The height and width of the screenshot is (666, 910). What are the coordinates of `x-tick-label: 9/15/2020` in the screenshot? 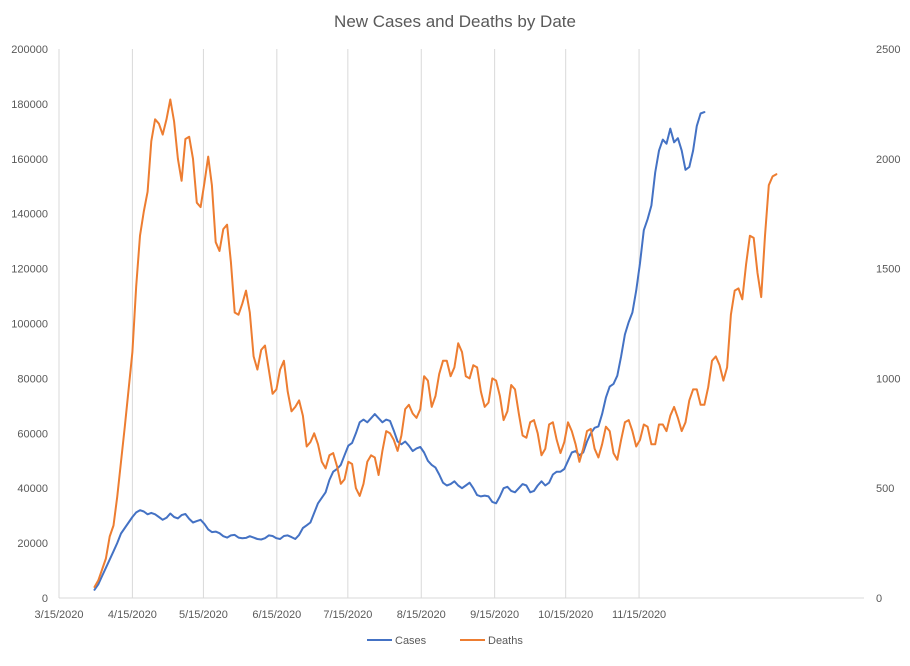 It's located at (494, 615).